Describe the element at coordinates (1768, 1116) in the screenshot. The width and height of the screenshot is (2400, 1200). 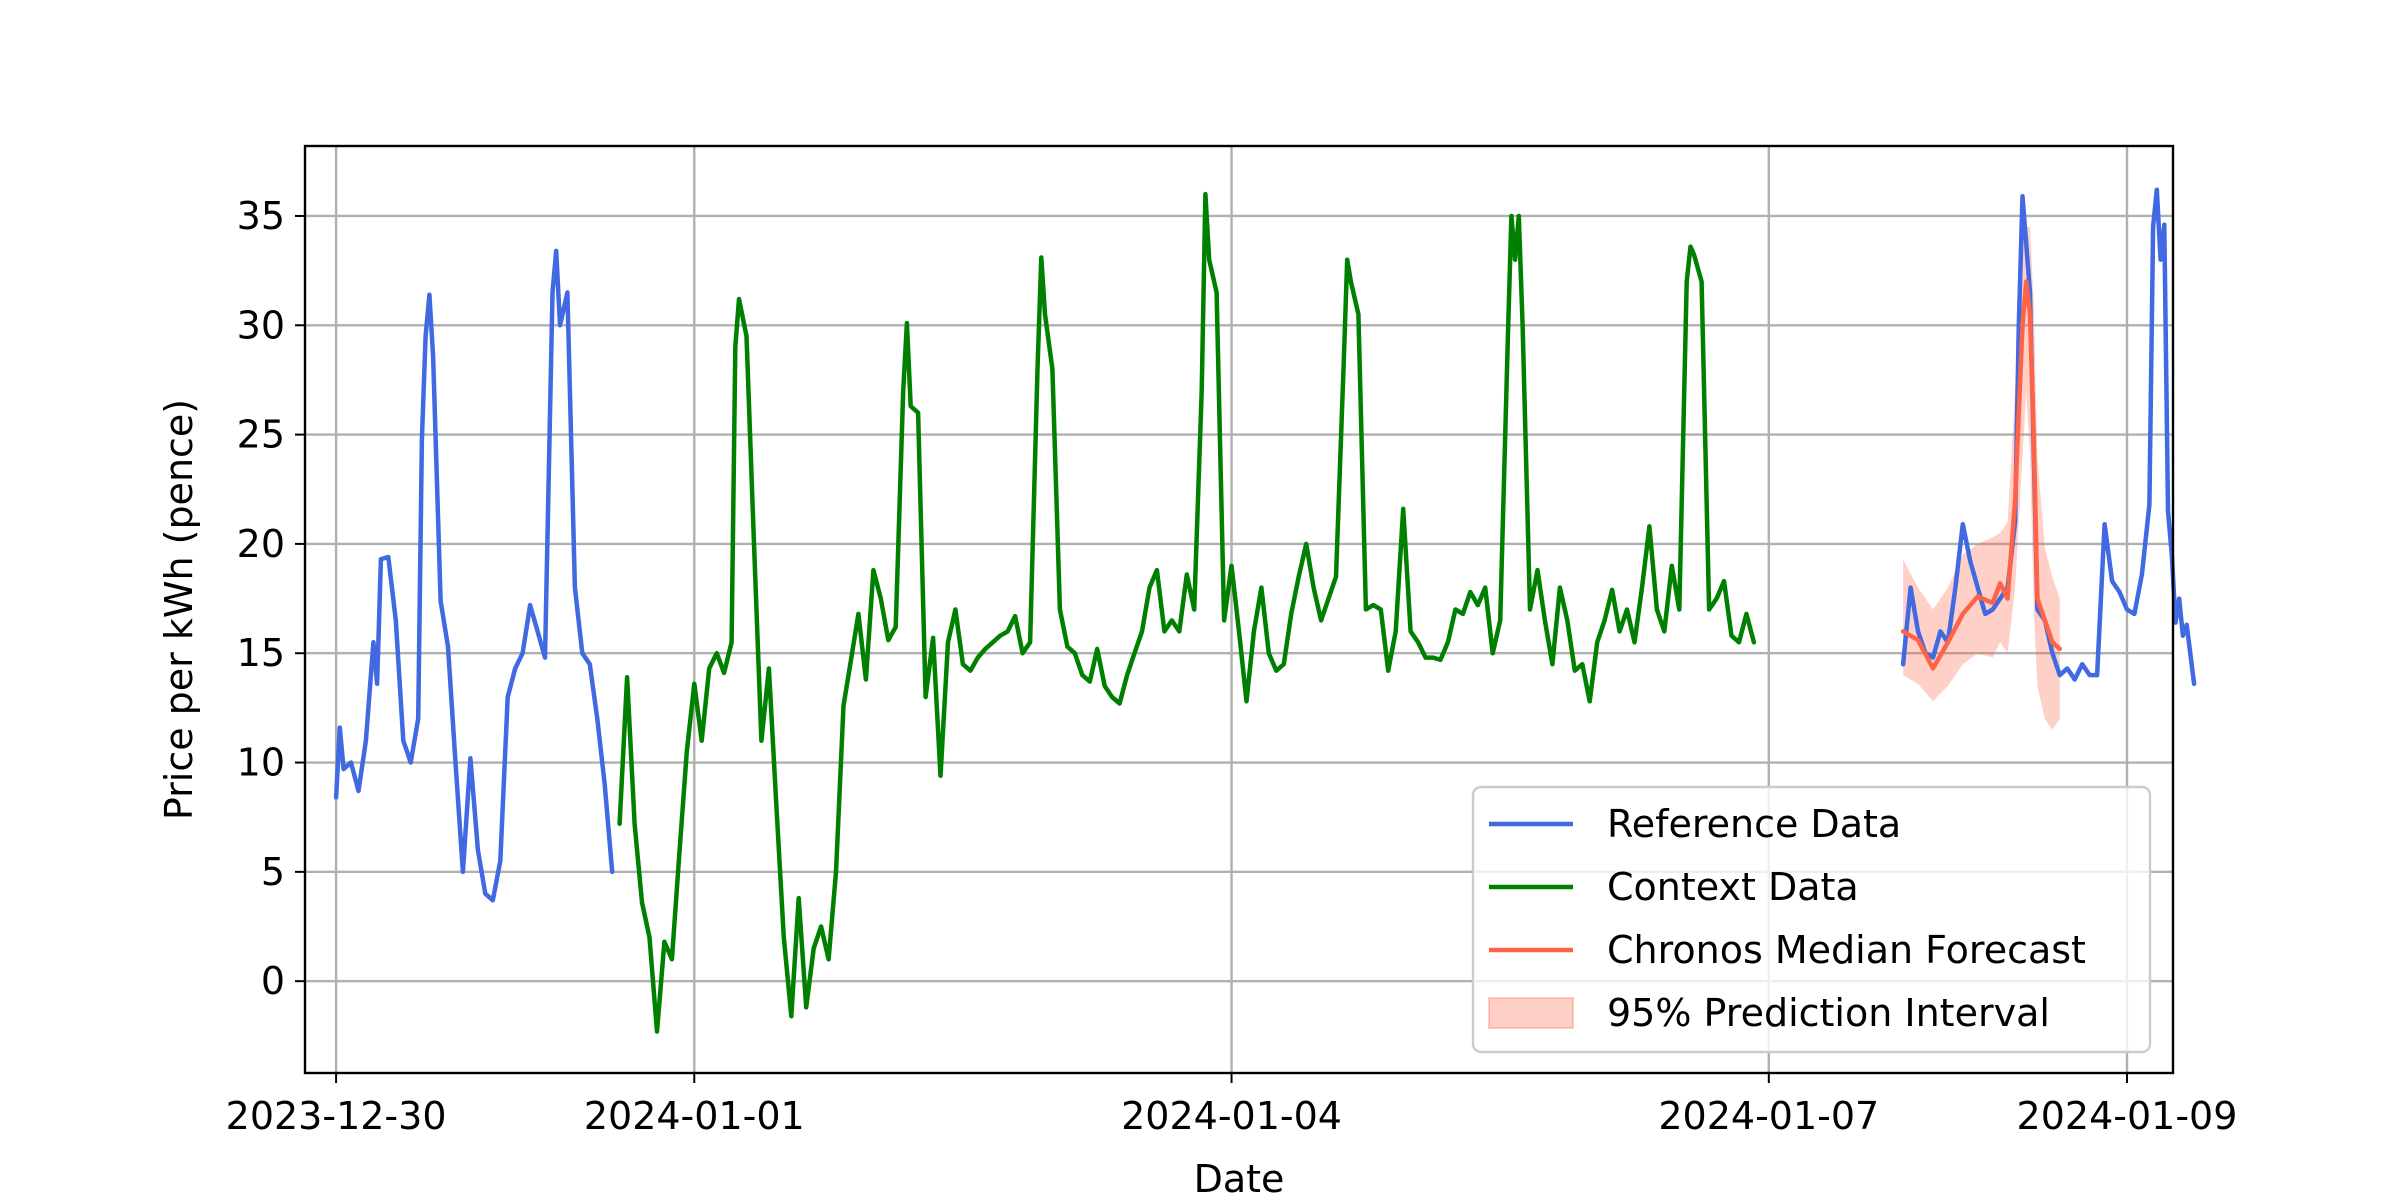
I see `x-tick-label: 2024-01-07` at that location.